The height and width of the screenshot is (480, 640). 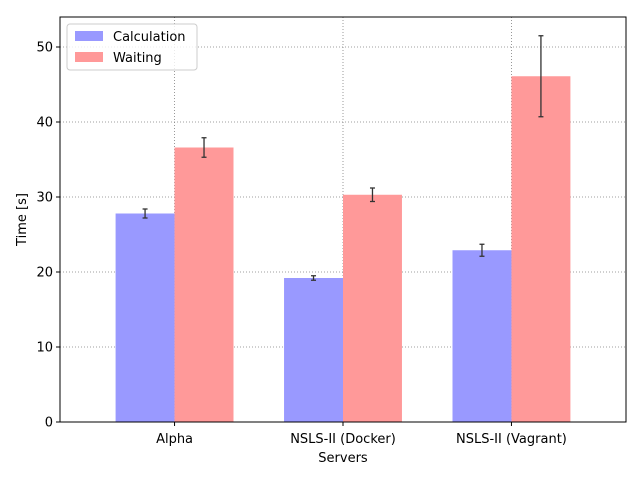 I want to click on y-axis-label: Time [s], so click(x=22, y=220).